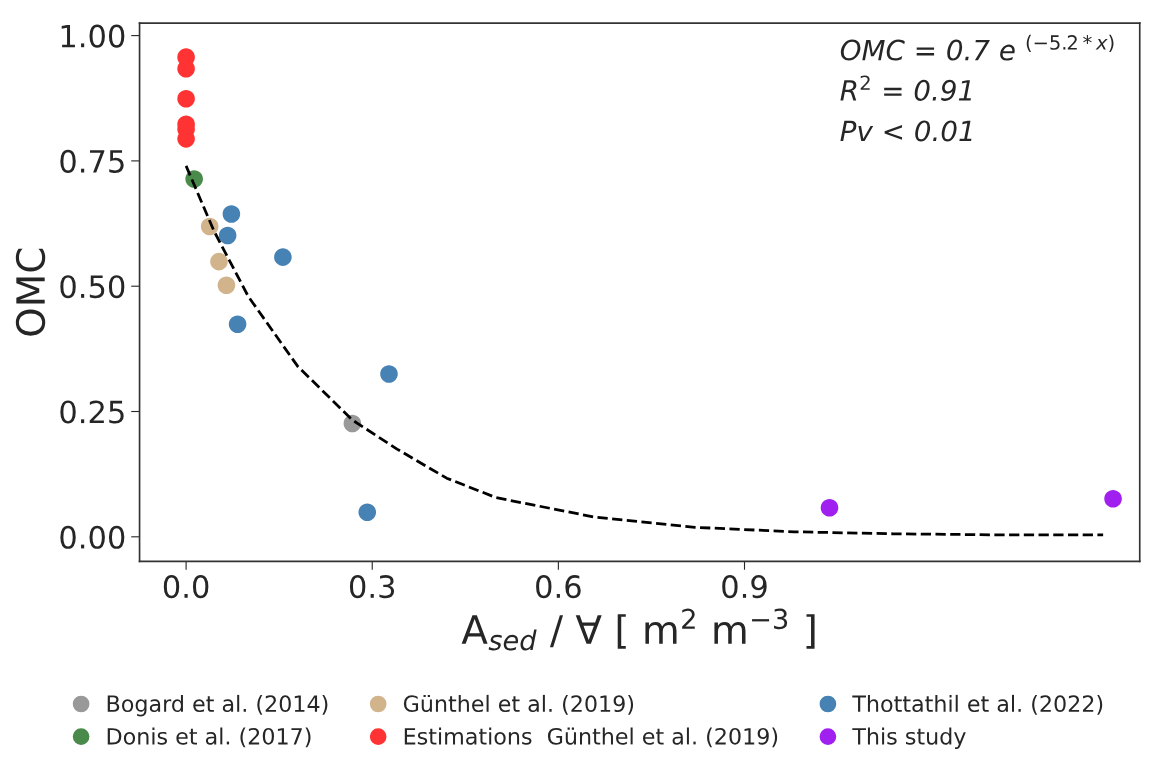 The width and height of the screenshot is (1163, 769). Describe the element at coordinates (92, 161) in the screenshot. I see `y-tick-label: 0.75` at that location.